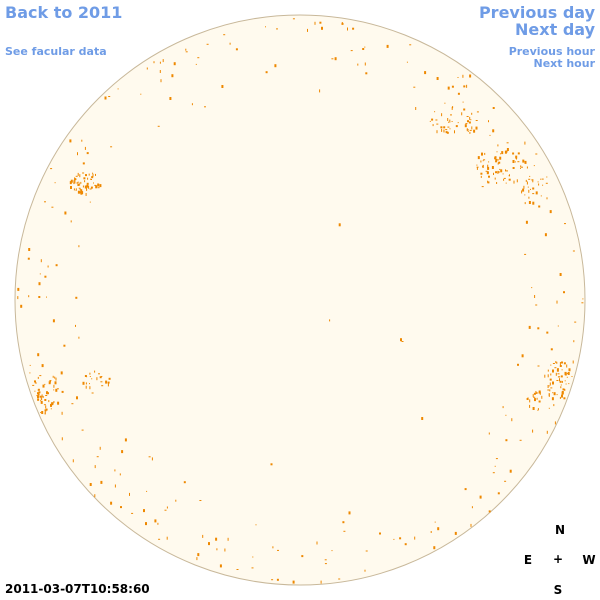  Describe the element at coordinates (64, 12) in the screenshot. I see `back-to-year-link: Back to 2011` at that location.